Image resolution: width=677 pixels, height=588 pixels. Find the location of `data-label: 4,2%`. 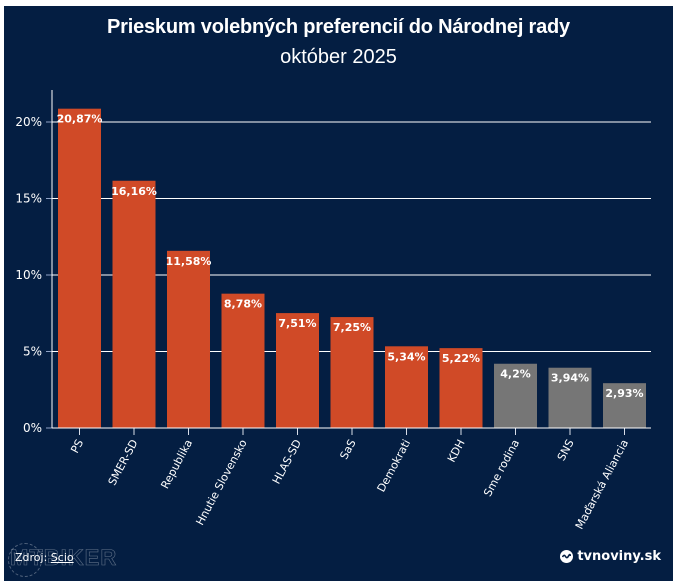

data-label: 4,2% is located at coordinates (515, 374).